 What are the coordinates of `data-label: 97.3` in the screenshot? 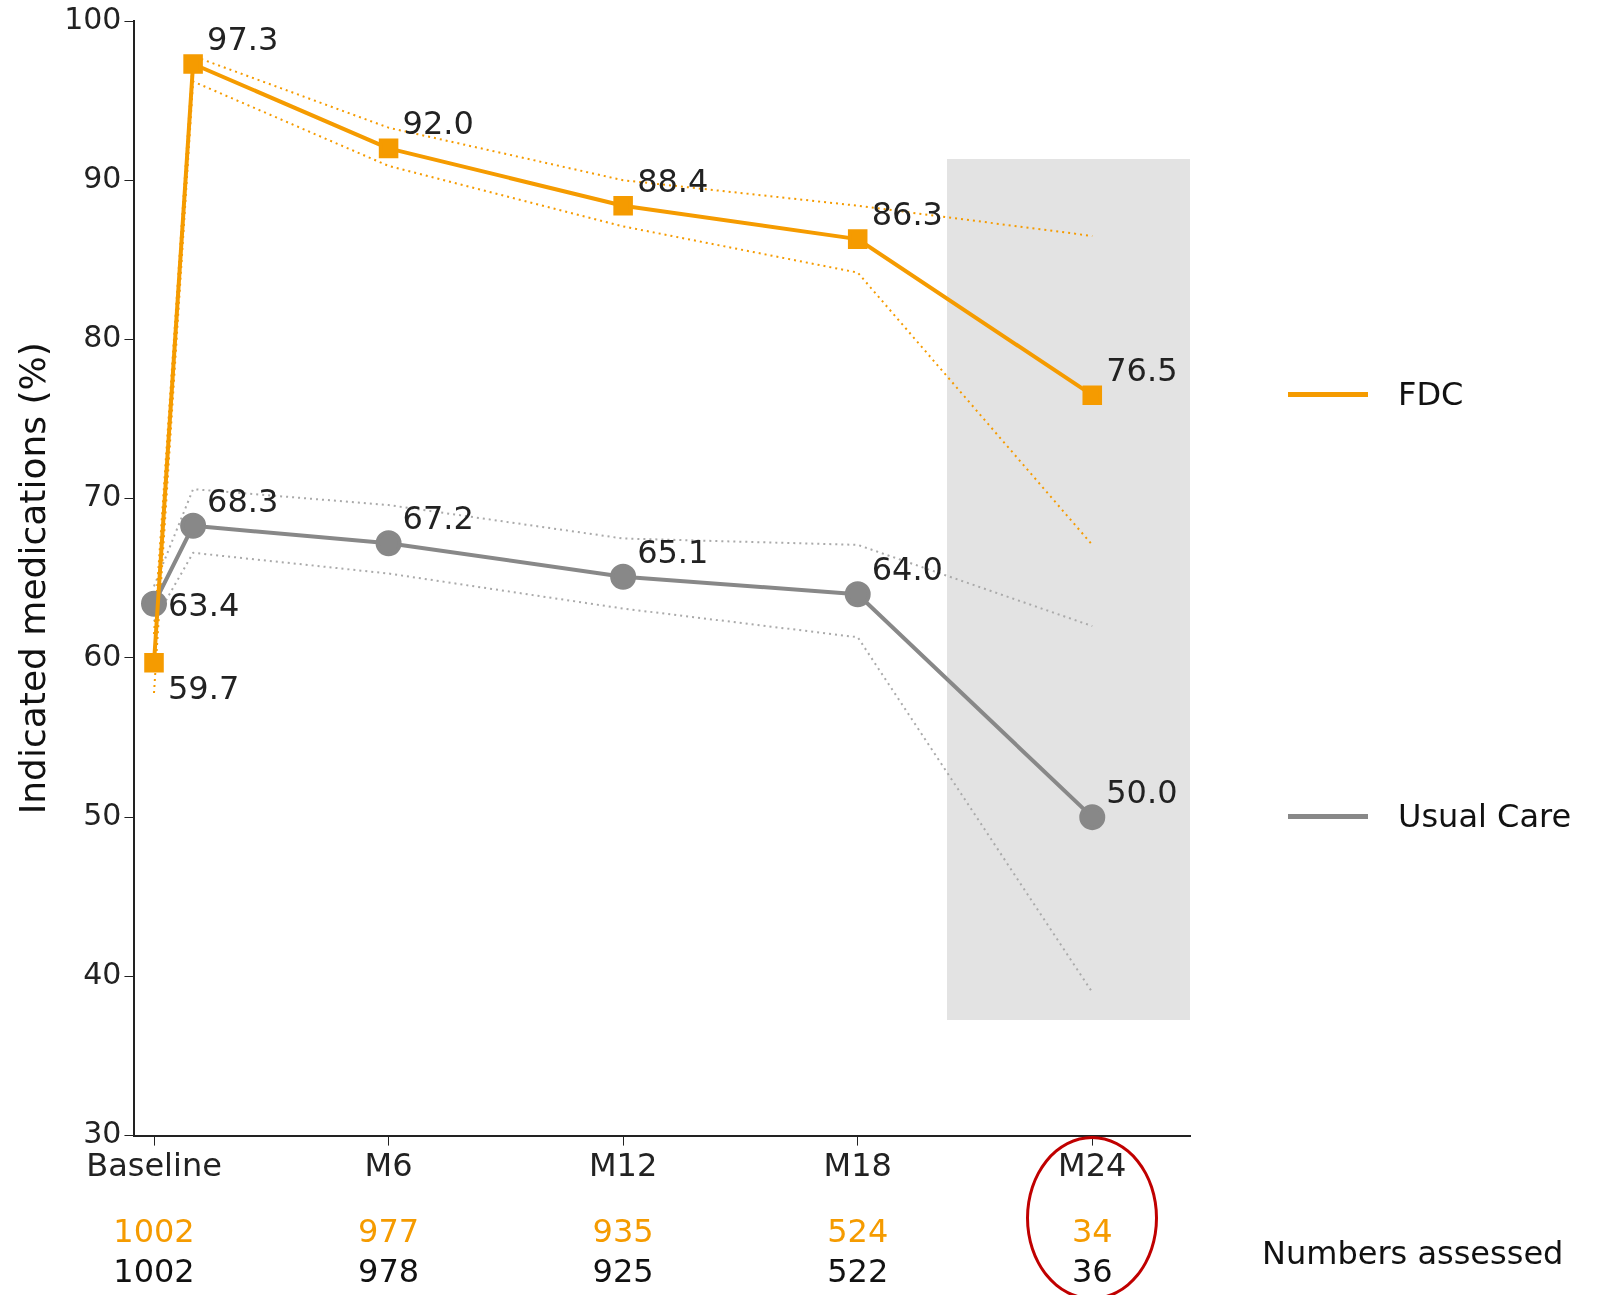 It's located at (243, 38).